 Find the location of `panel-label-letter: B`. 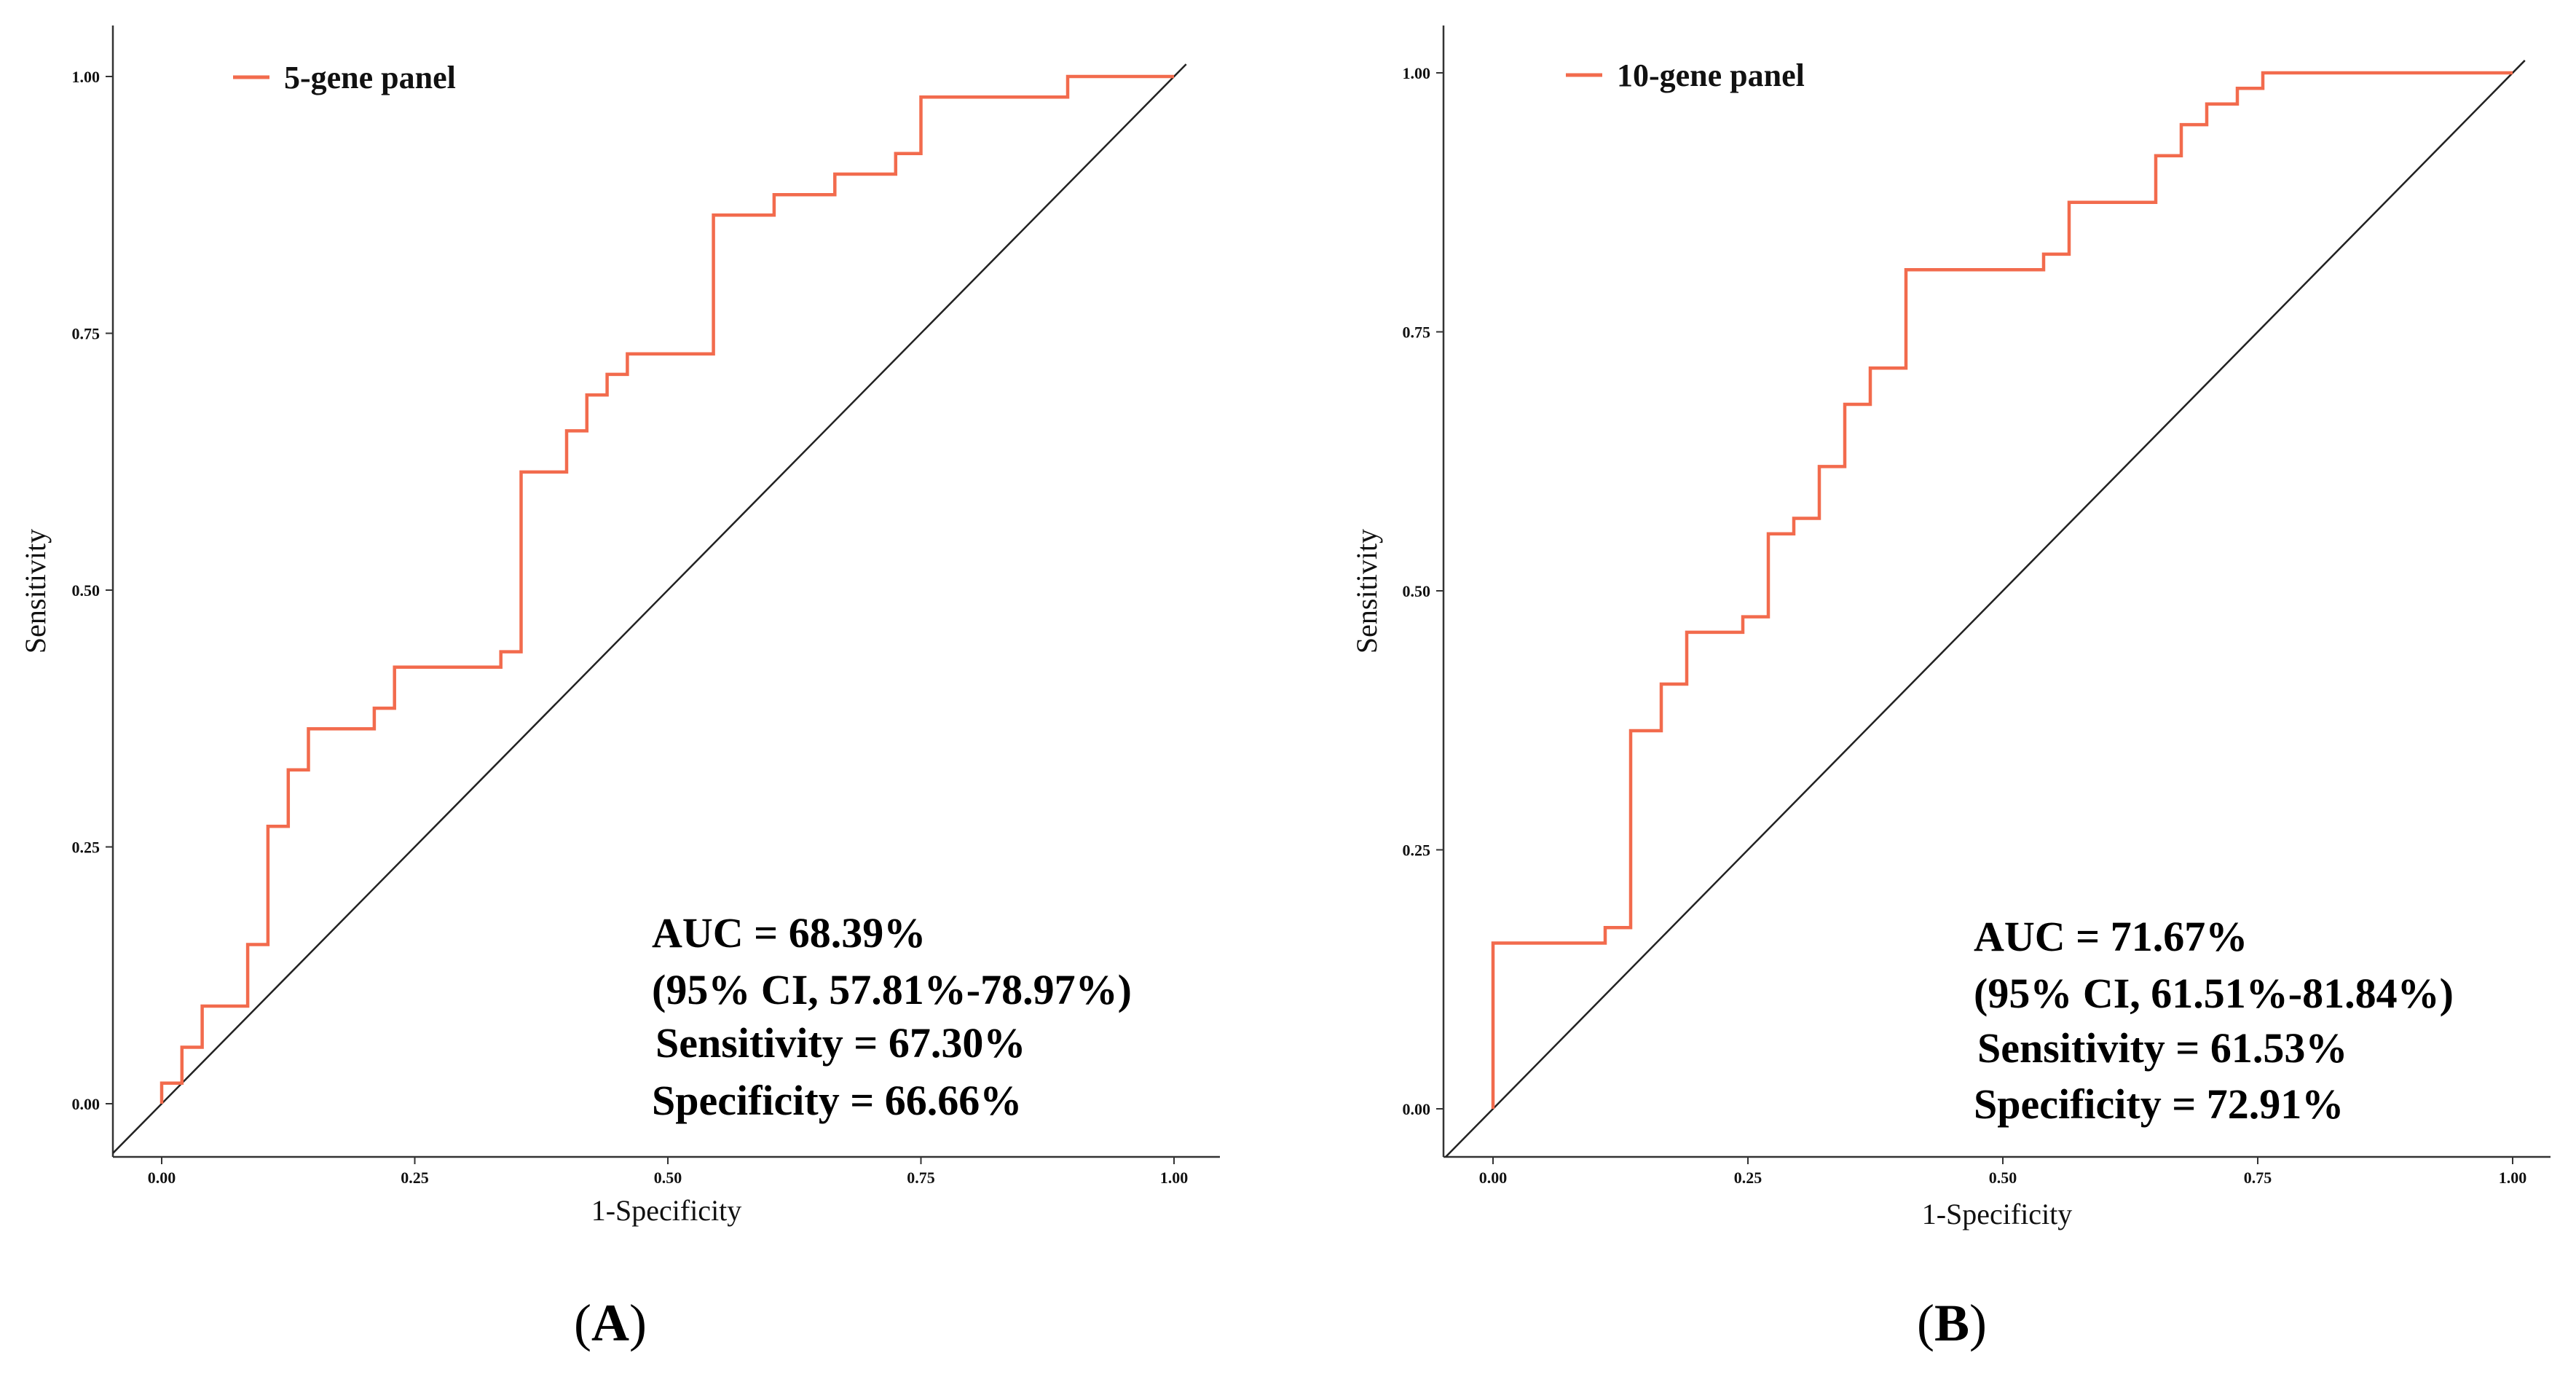

panel-label-letter: B is located at coordinates (1951, 1323).